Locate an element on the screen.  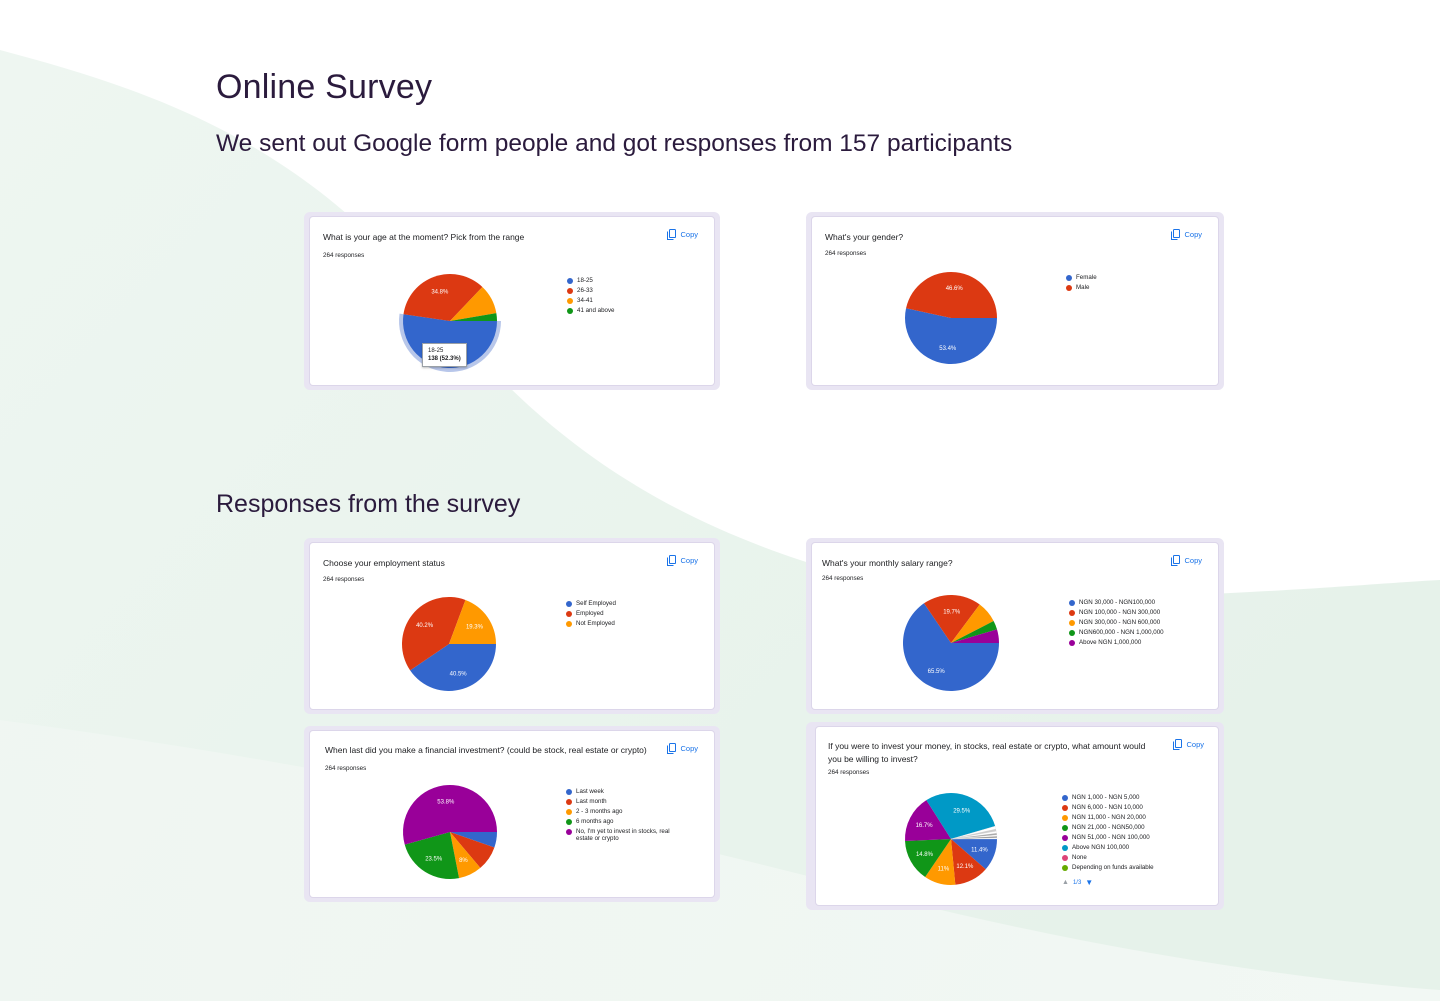
legend-label: 6 months ago is located at coordinates (595, 821).